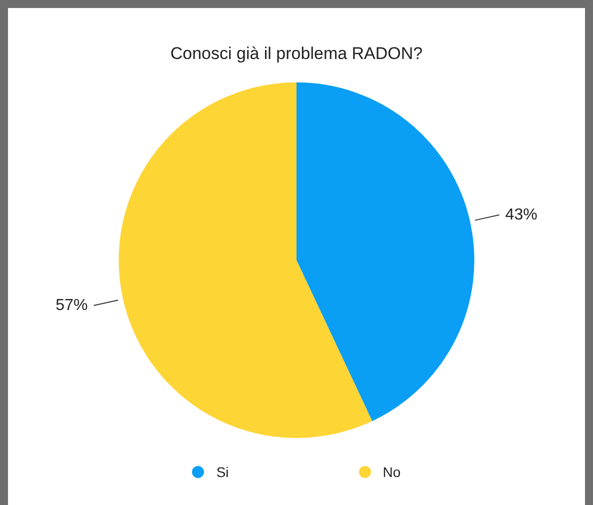  What do you see at coordinates (222, 472) in the screenshot?
I see `legend-label: Si` at bounding box center [222, 472].